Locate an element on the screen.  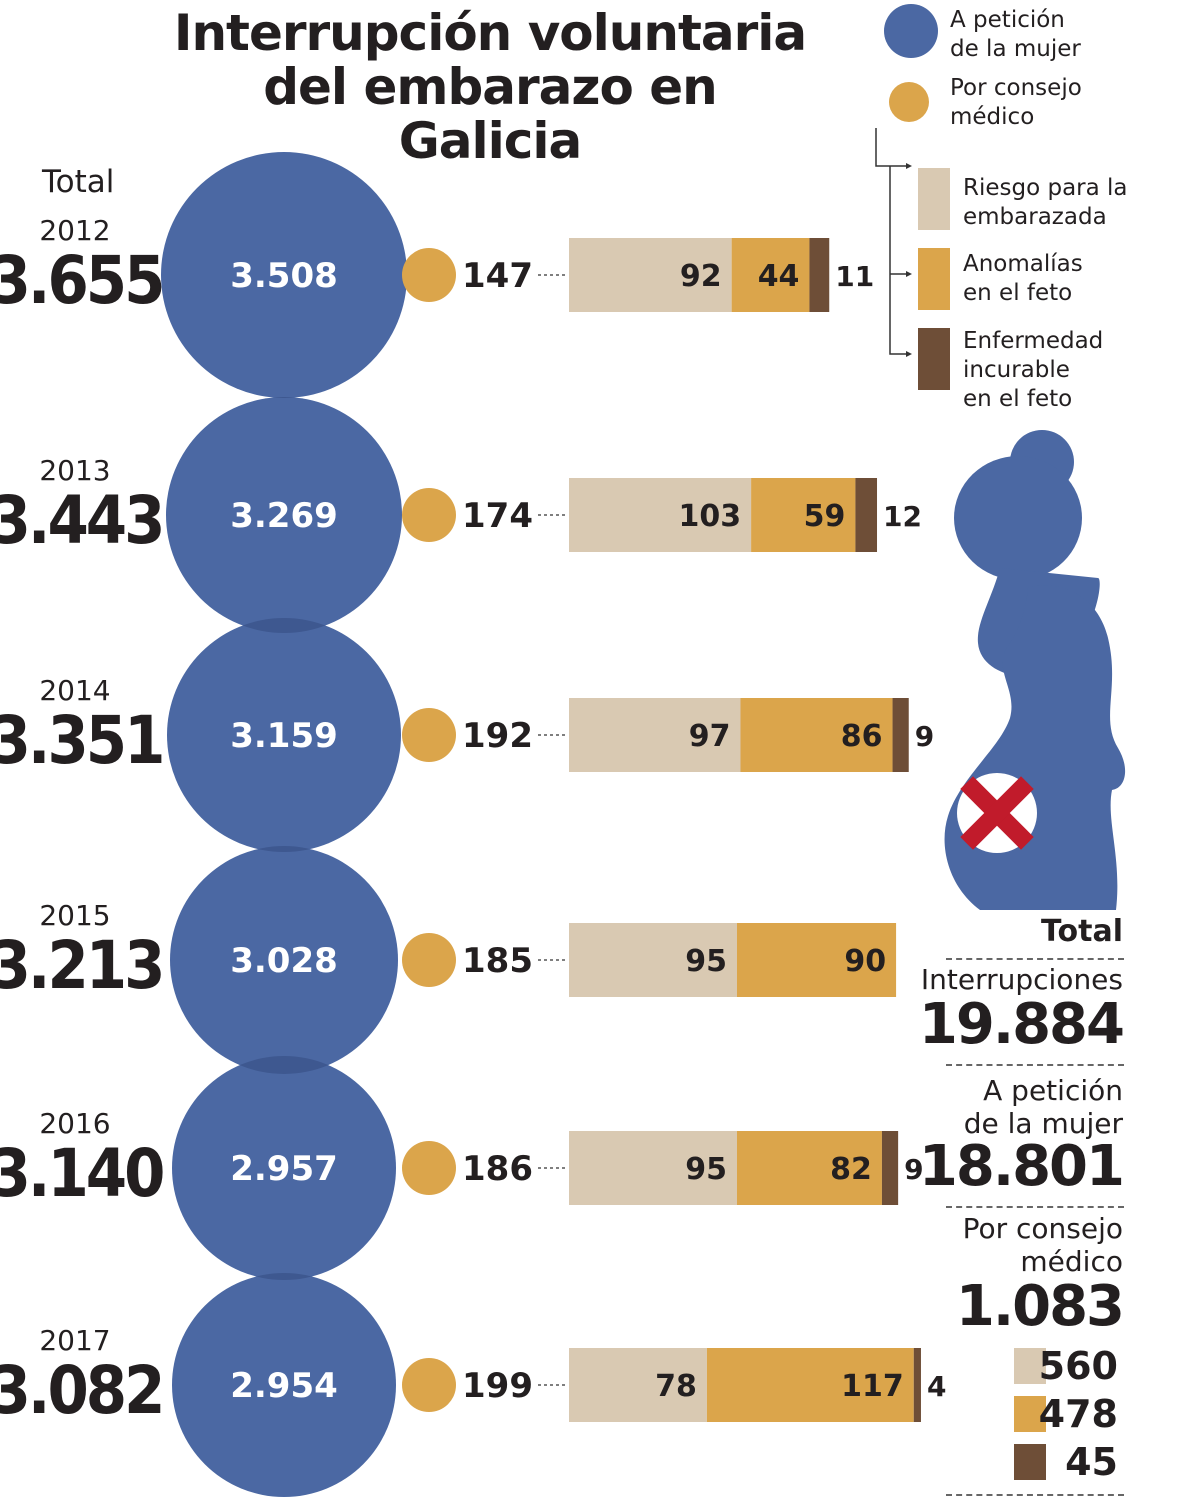
summary-anomaly-swatch is located at coordinates (1030, 1414).